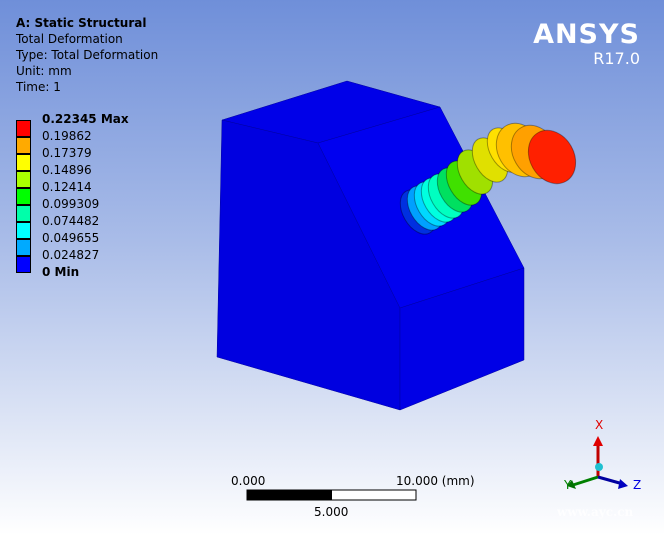 The image size is (664, 535). What do you see at coordinates (81, 23) in the screenshot?
I see `analysis-title: A: Static Structural` at bounding box center [81, 23].